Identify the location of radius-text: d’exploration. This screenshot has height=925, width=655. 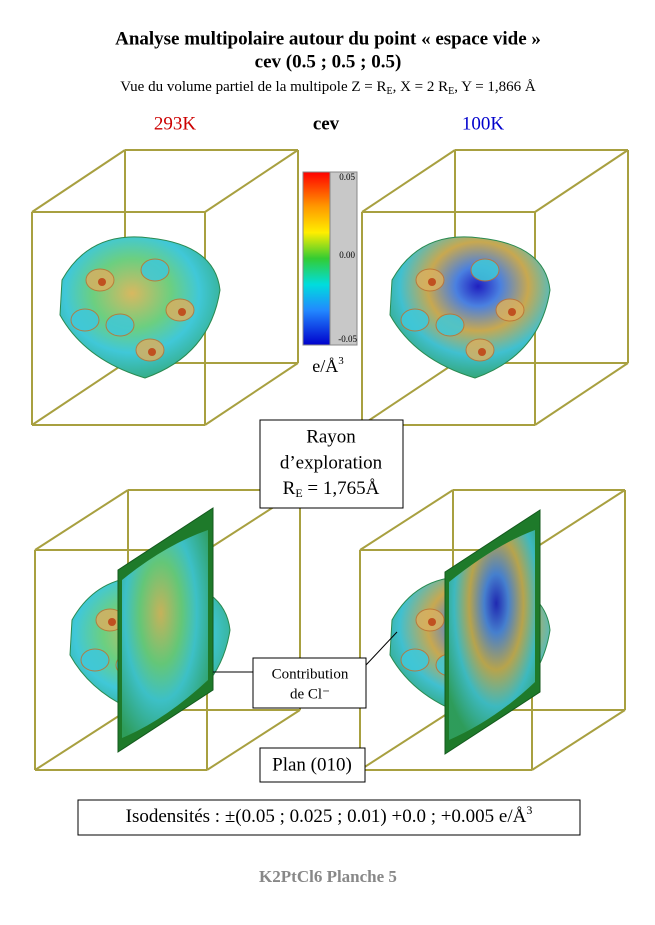
(331, 462).